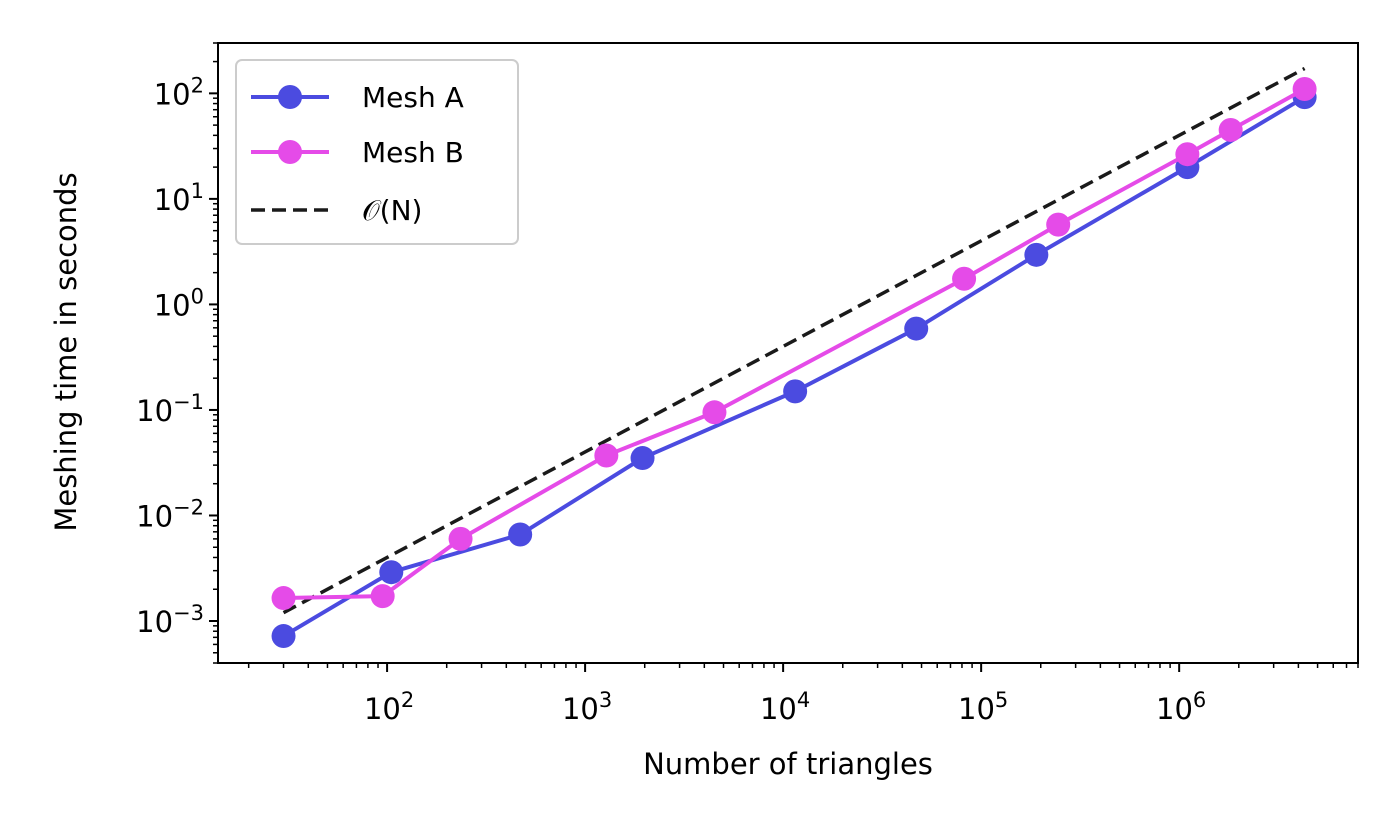  I want to click on y-tick-label: 10⁻³, so click(170, 620).